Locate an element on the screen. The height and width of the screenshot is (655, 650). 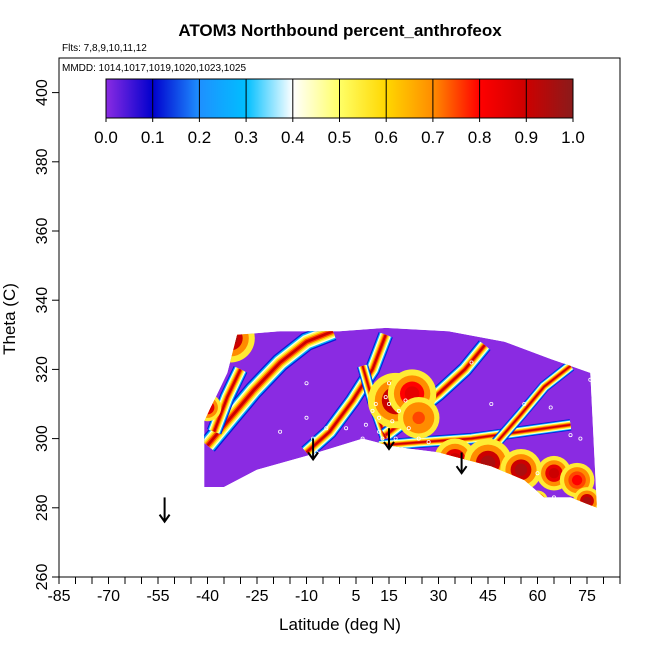
y-tick-label: 380 is located at coordinates (42, 161).